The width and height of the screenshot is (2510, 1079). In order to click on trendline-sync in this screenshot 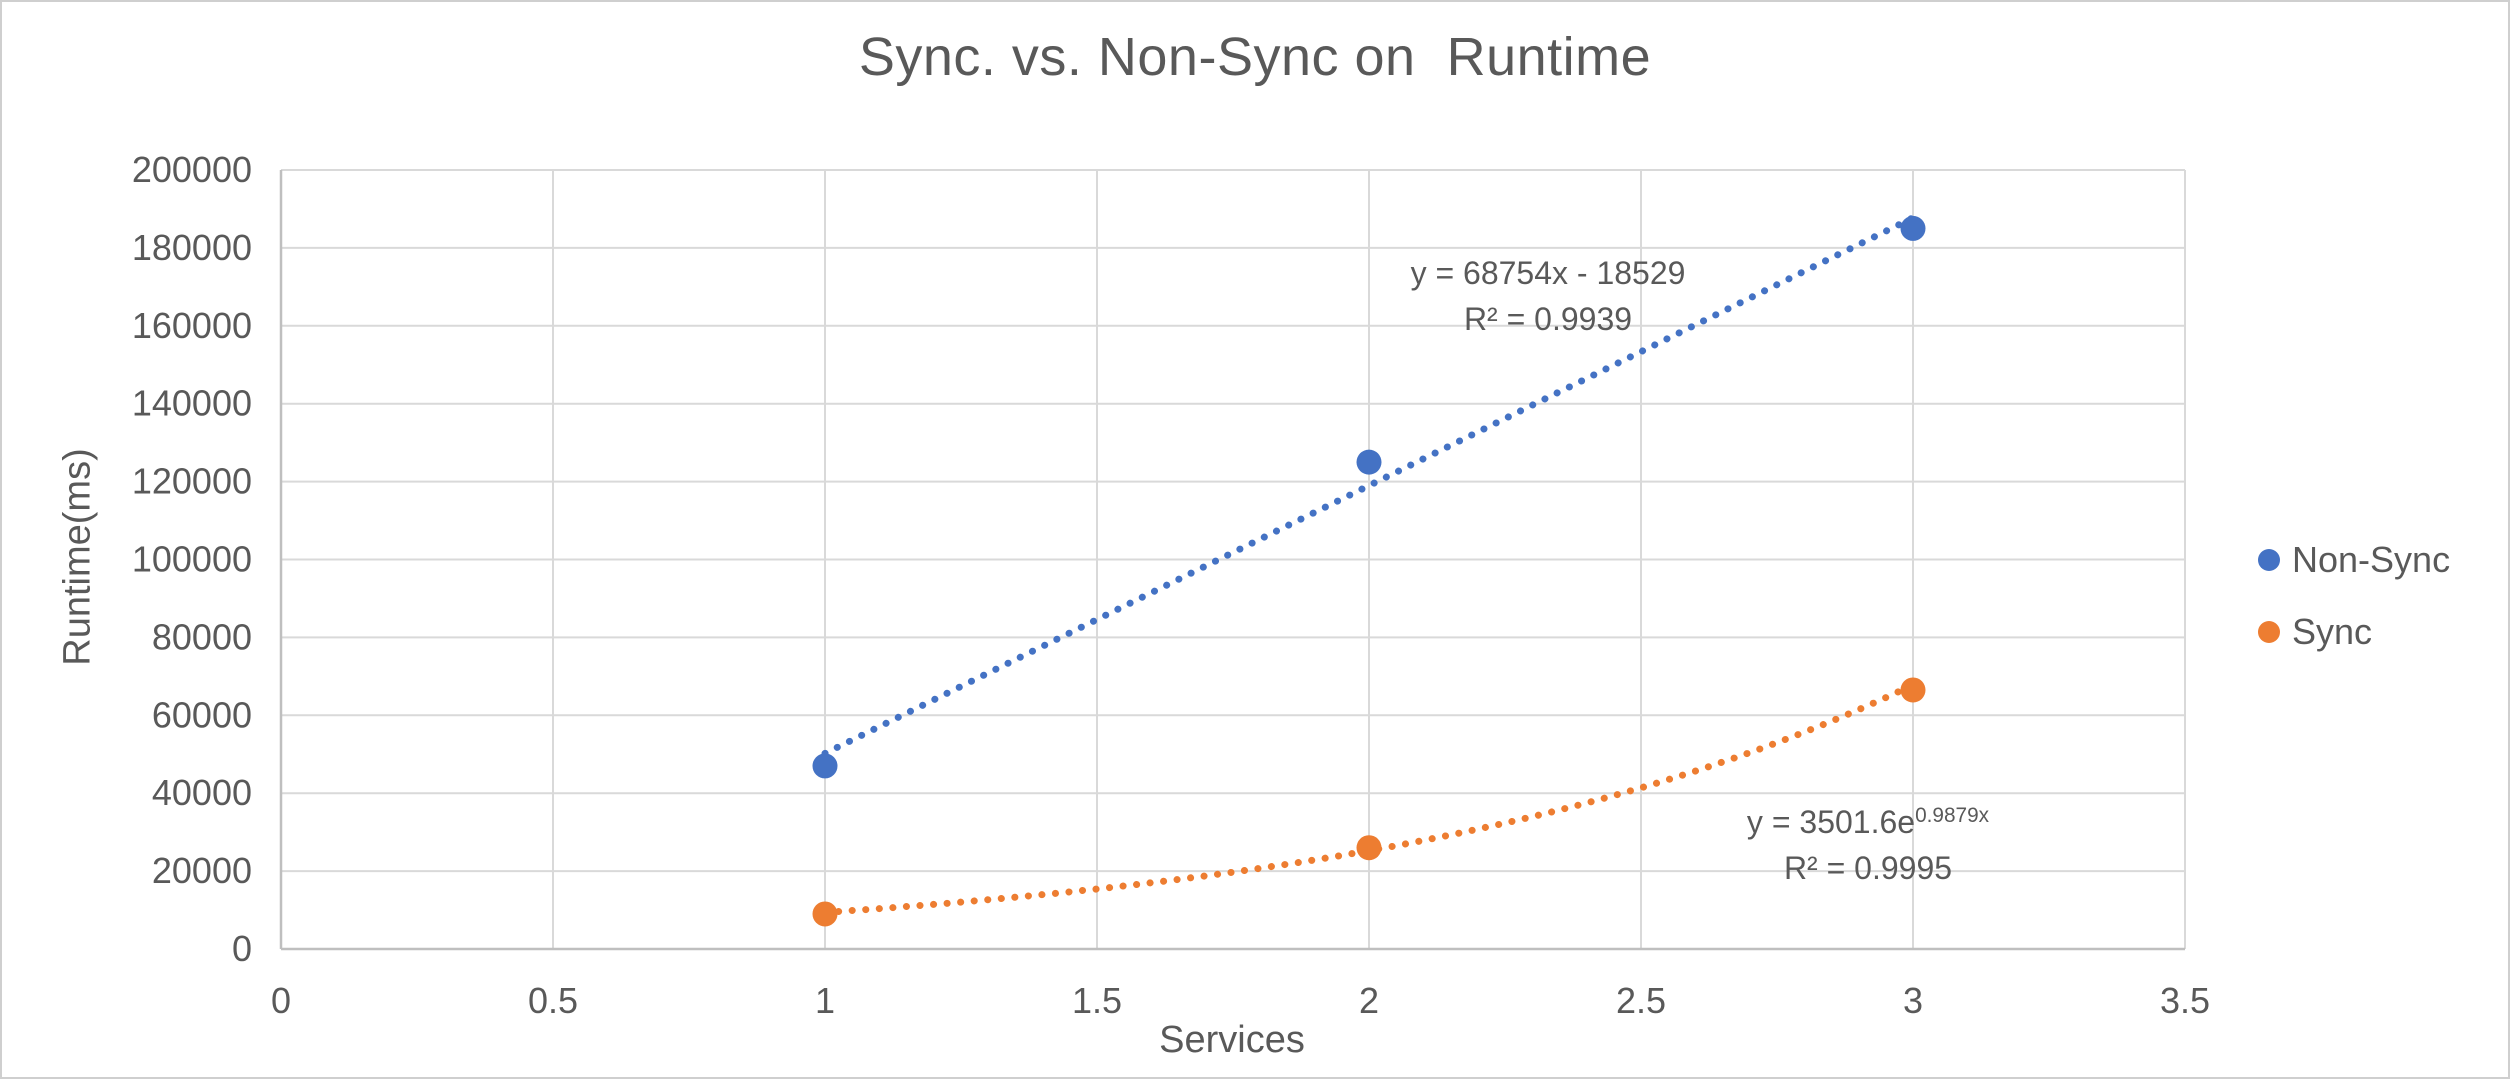, I will do `click(1369, 798)`.